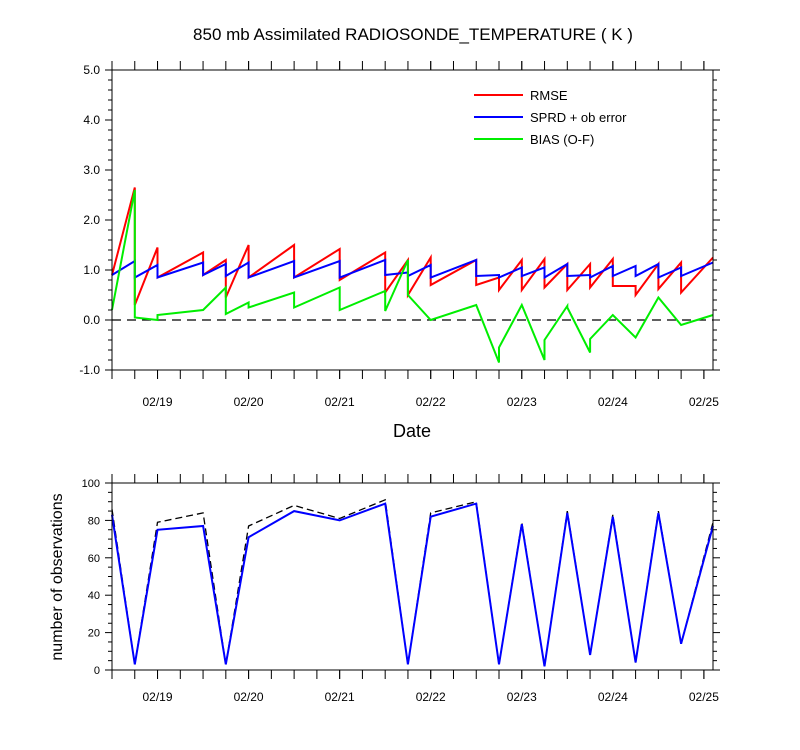  What do you see at coordinates (340, 697) in the screenshot?
I see `bottom-xtick-label: 02/21` at bounding box center [340, 697].